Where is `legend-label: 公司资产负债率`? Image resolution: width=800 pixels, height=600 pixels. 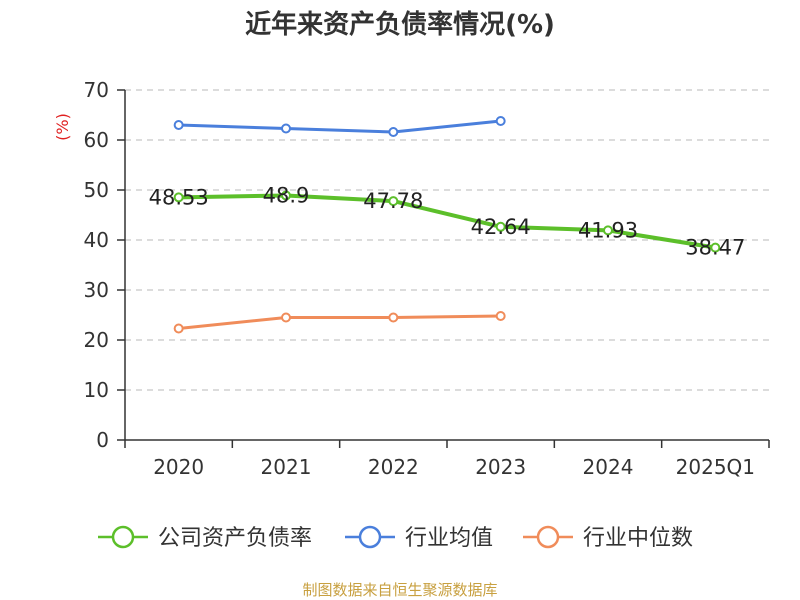
legend-label: 公司资产负债率 is located at coordinates (235, 538).